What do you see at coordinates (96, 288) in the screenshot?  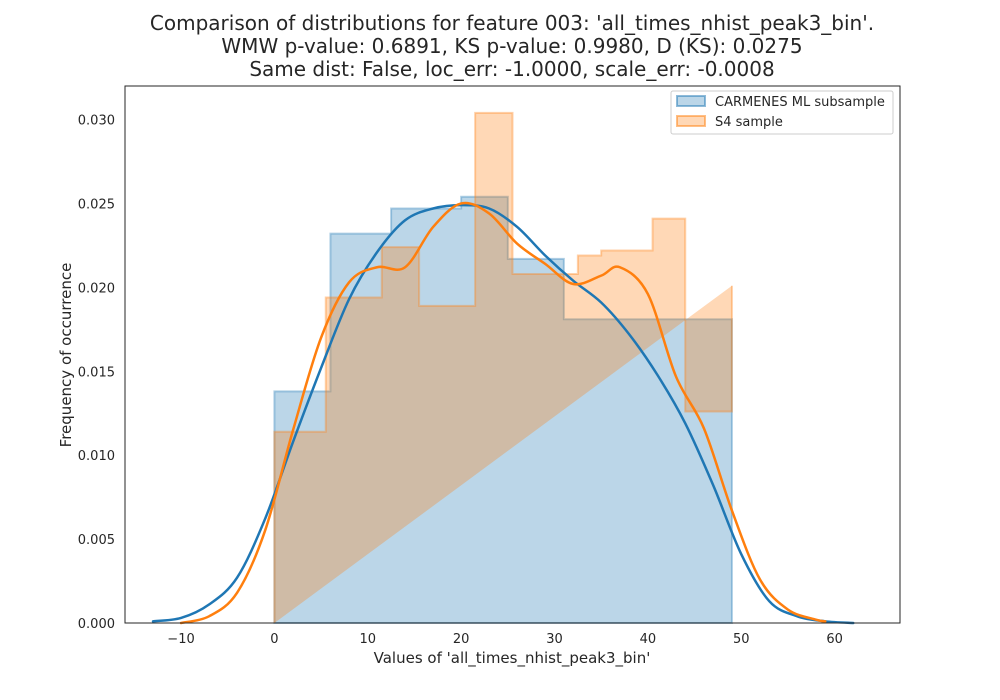 I see `y-tick-label: 0.020` at bounding box center [96, 288].